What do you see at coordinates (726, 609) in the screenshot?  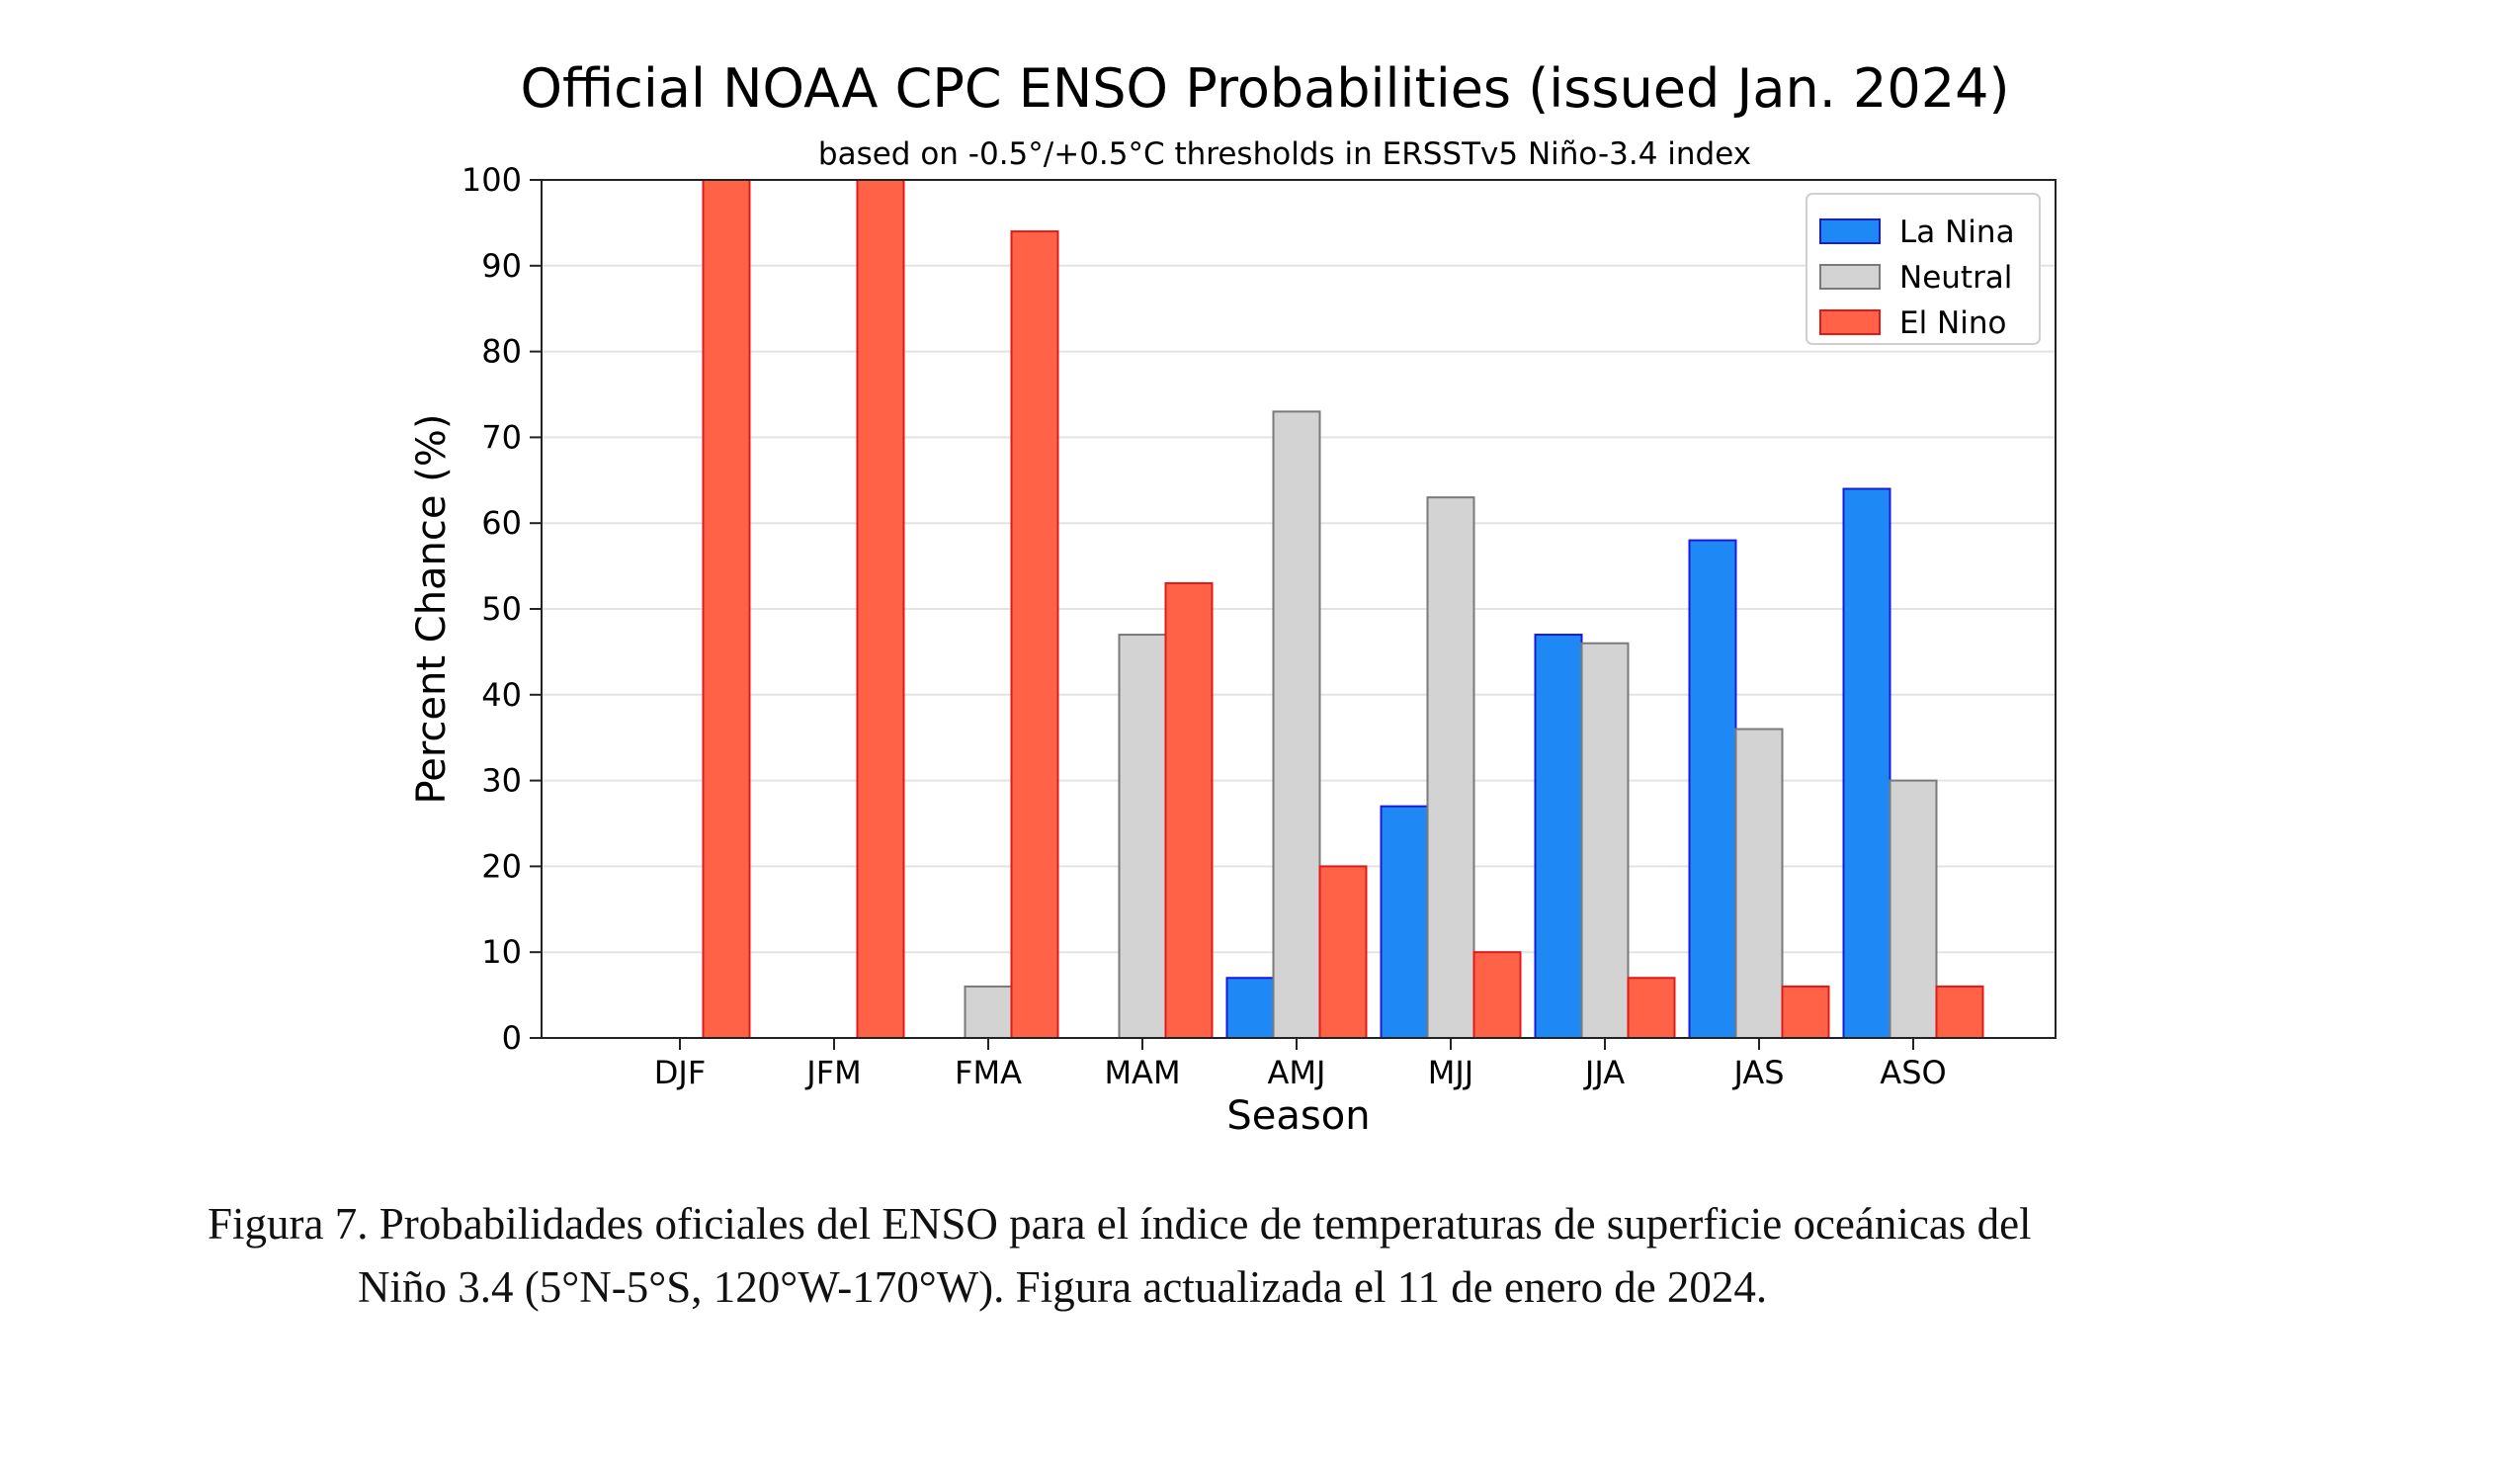 I see `bar-el-nino-djf` at bounding box center [726, 609].